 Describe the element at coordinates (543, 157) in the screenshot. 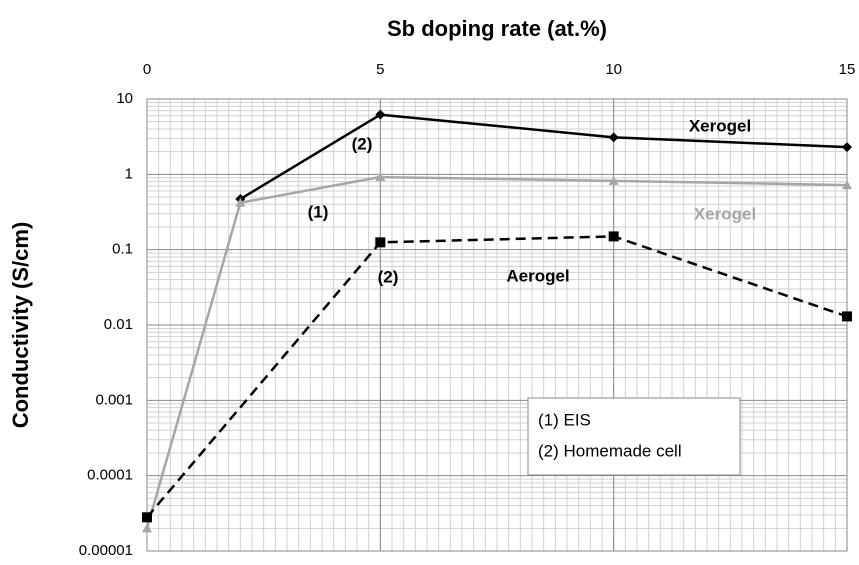

I see `series-line` at that location.